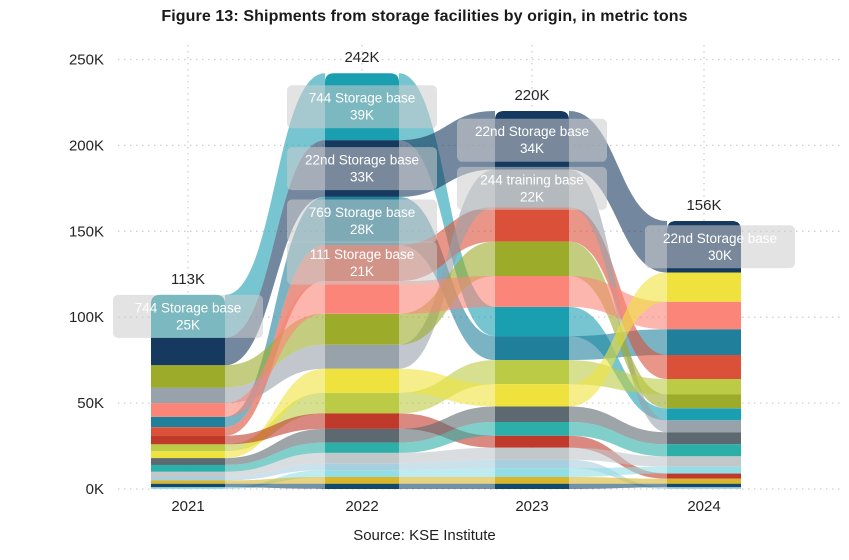  I want to click on ribbon-series-teal-green-2023-to-2024, so click(618, 439).